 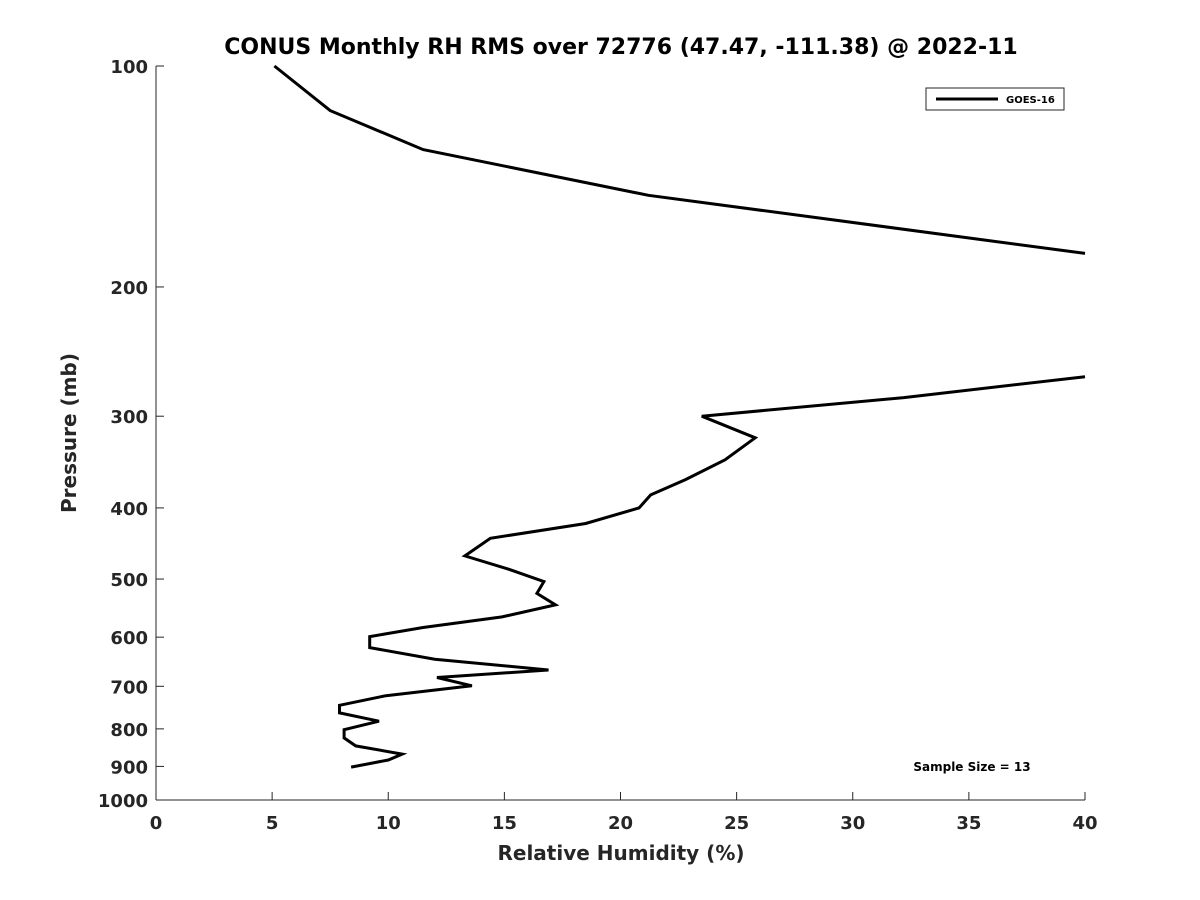 I want to click on x-tick-label: 25, so click(x=736, y=823).